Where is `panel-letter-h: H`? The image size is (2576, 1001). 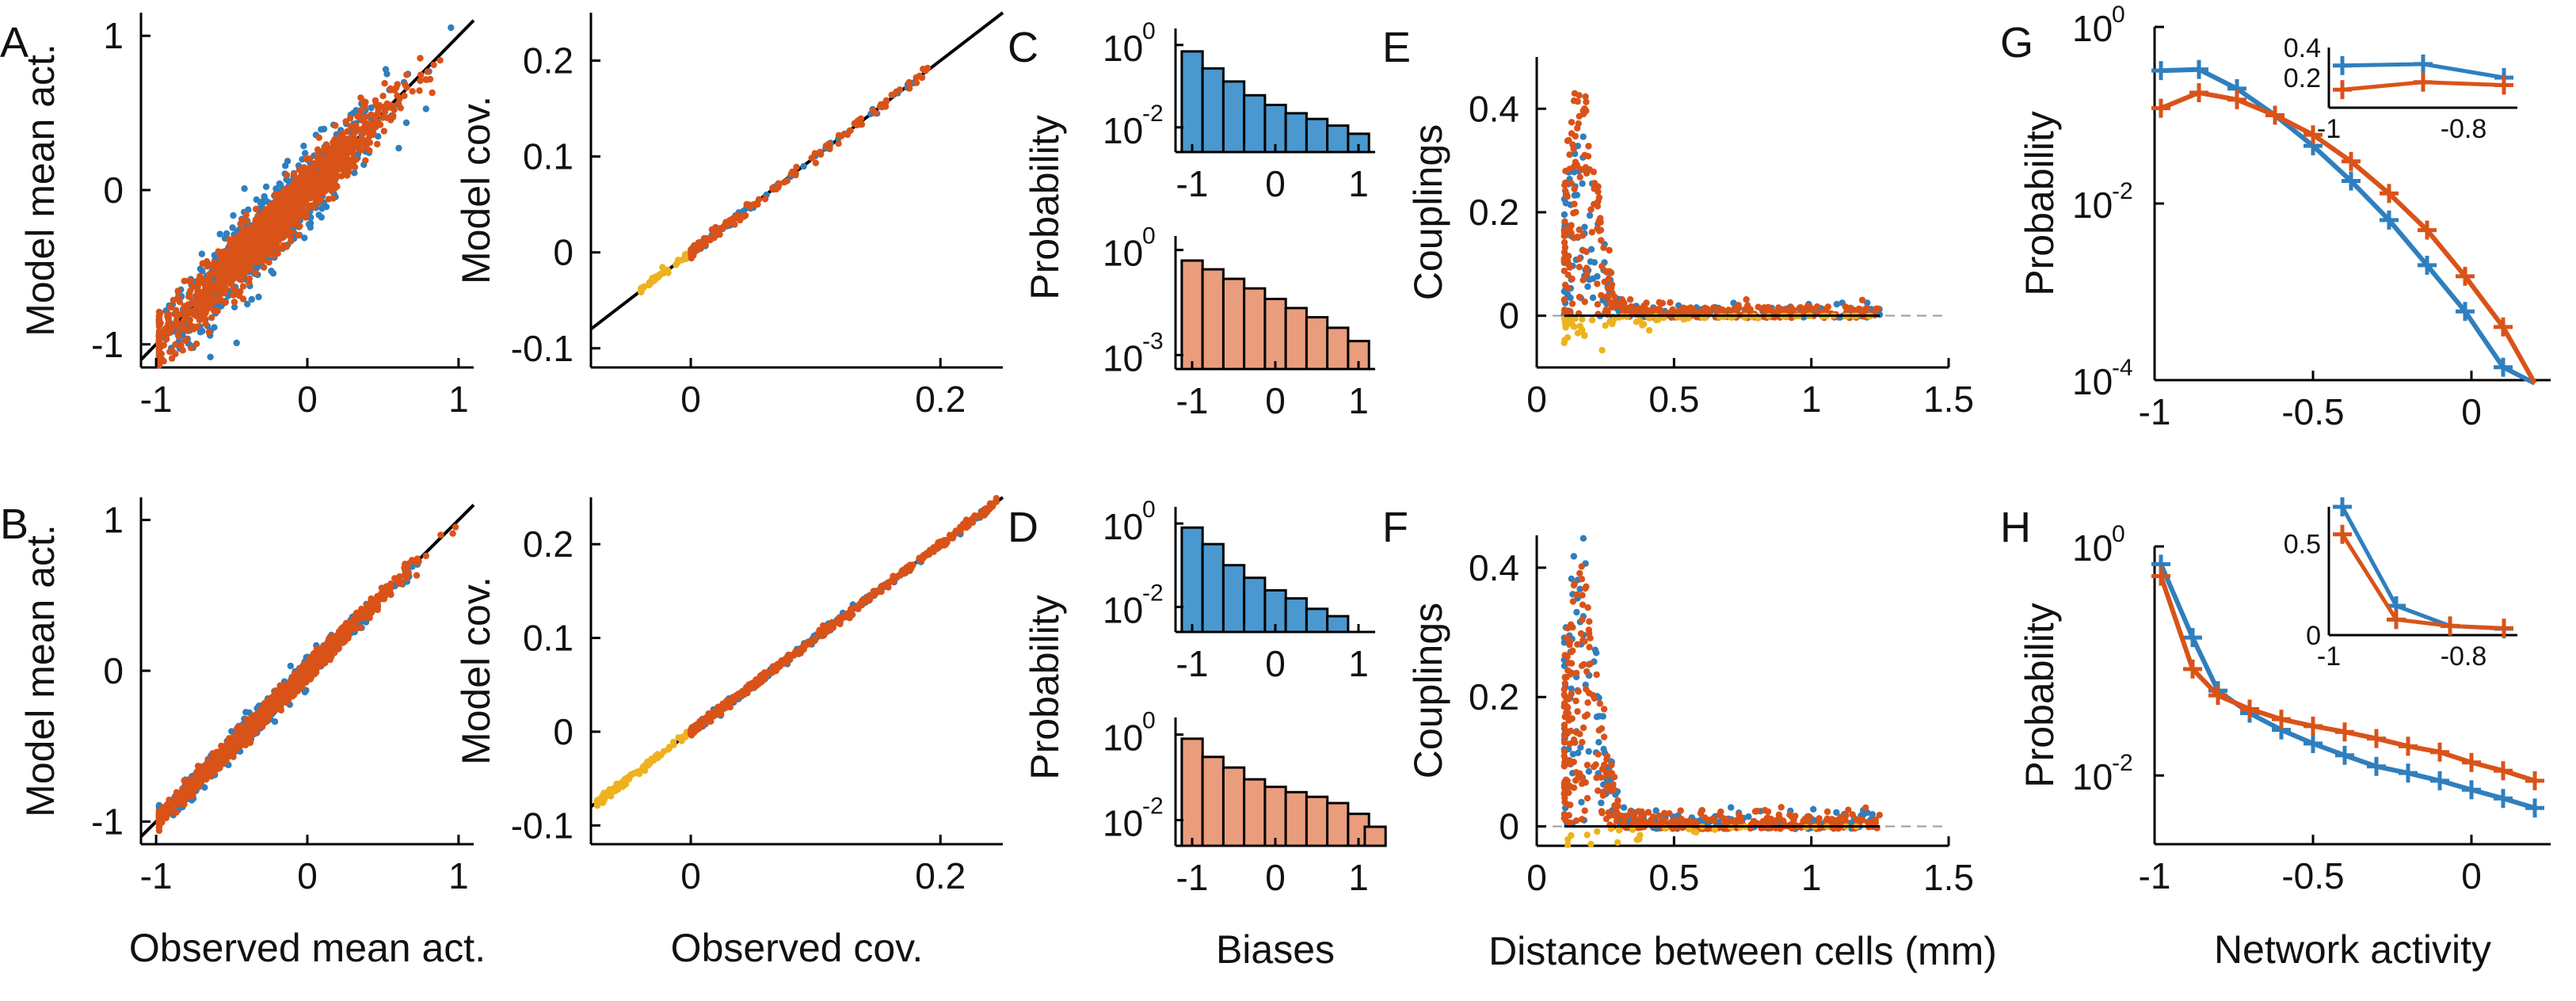 panel-letter-h: H is located at coordinates (2016, 528).